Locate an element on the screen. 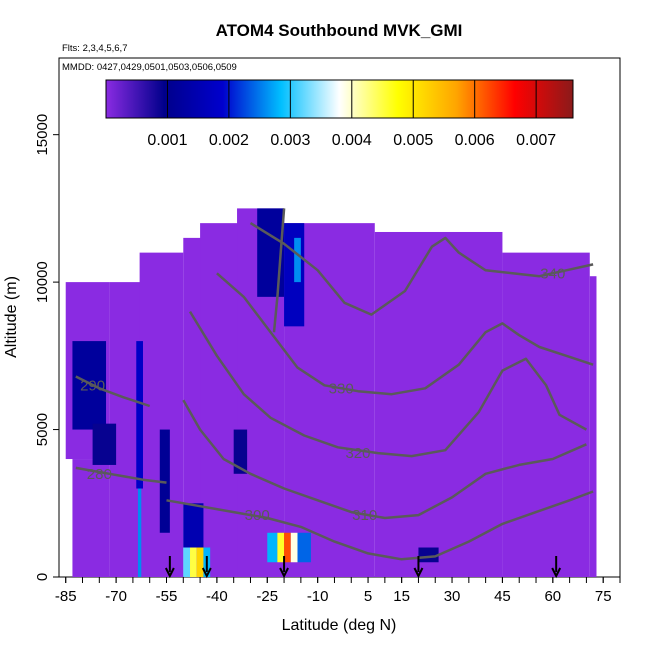 The image size is (650, 650). x-axis-label: Latitude (deg N) is located at coordinates (339, 625).